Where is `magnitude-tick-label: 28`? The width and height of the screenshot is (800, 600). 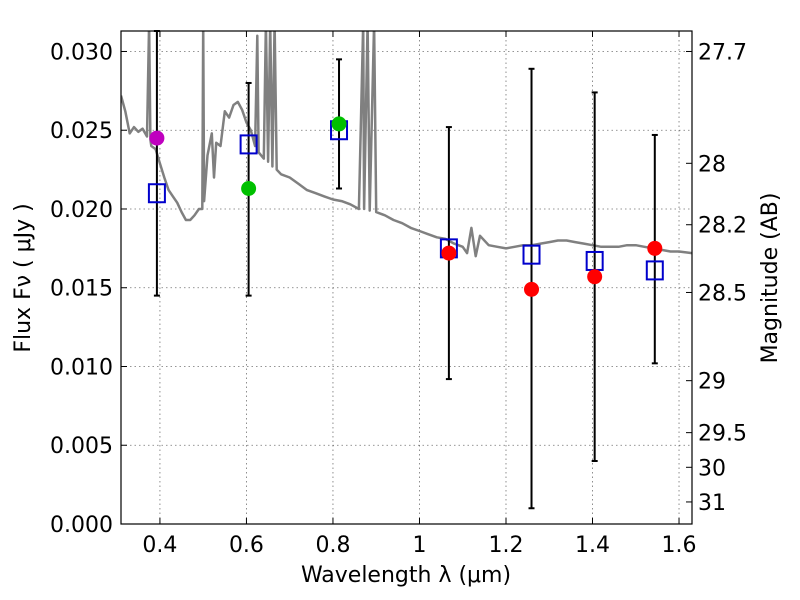
magnitude-tick-label: 28 is located at coordinates (712, 164).